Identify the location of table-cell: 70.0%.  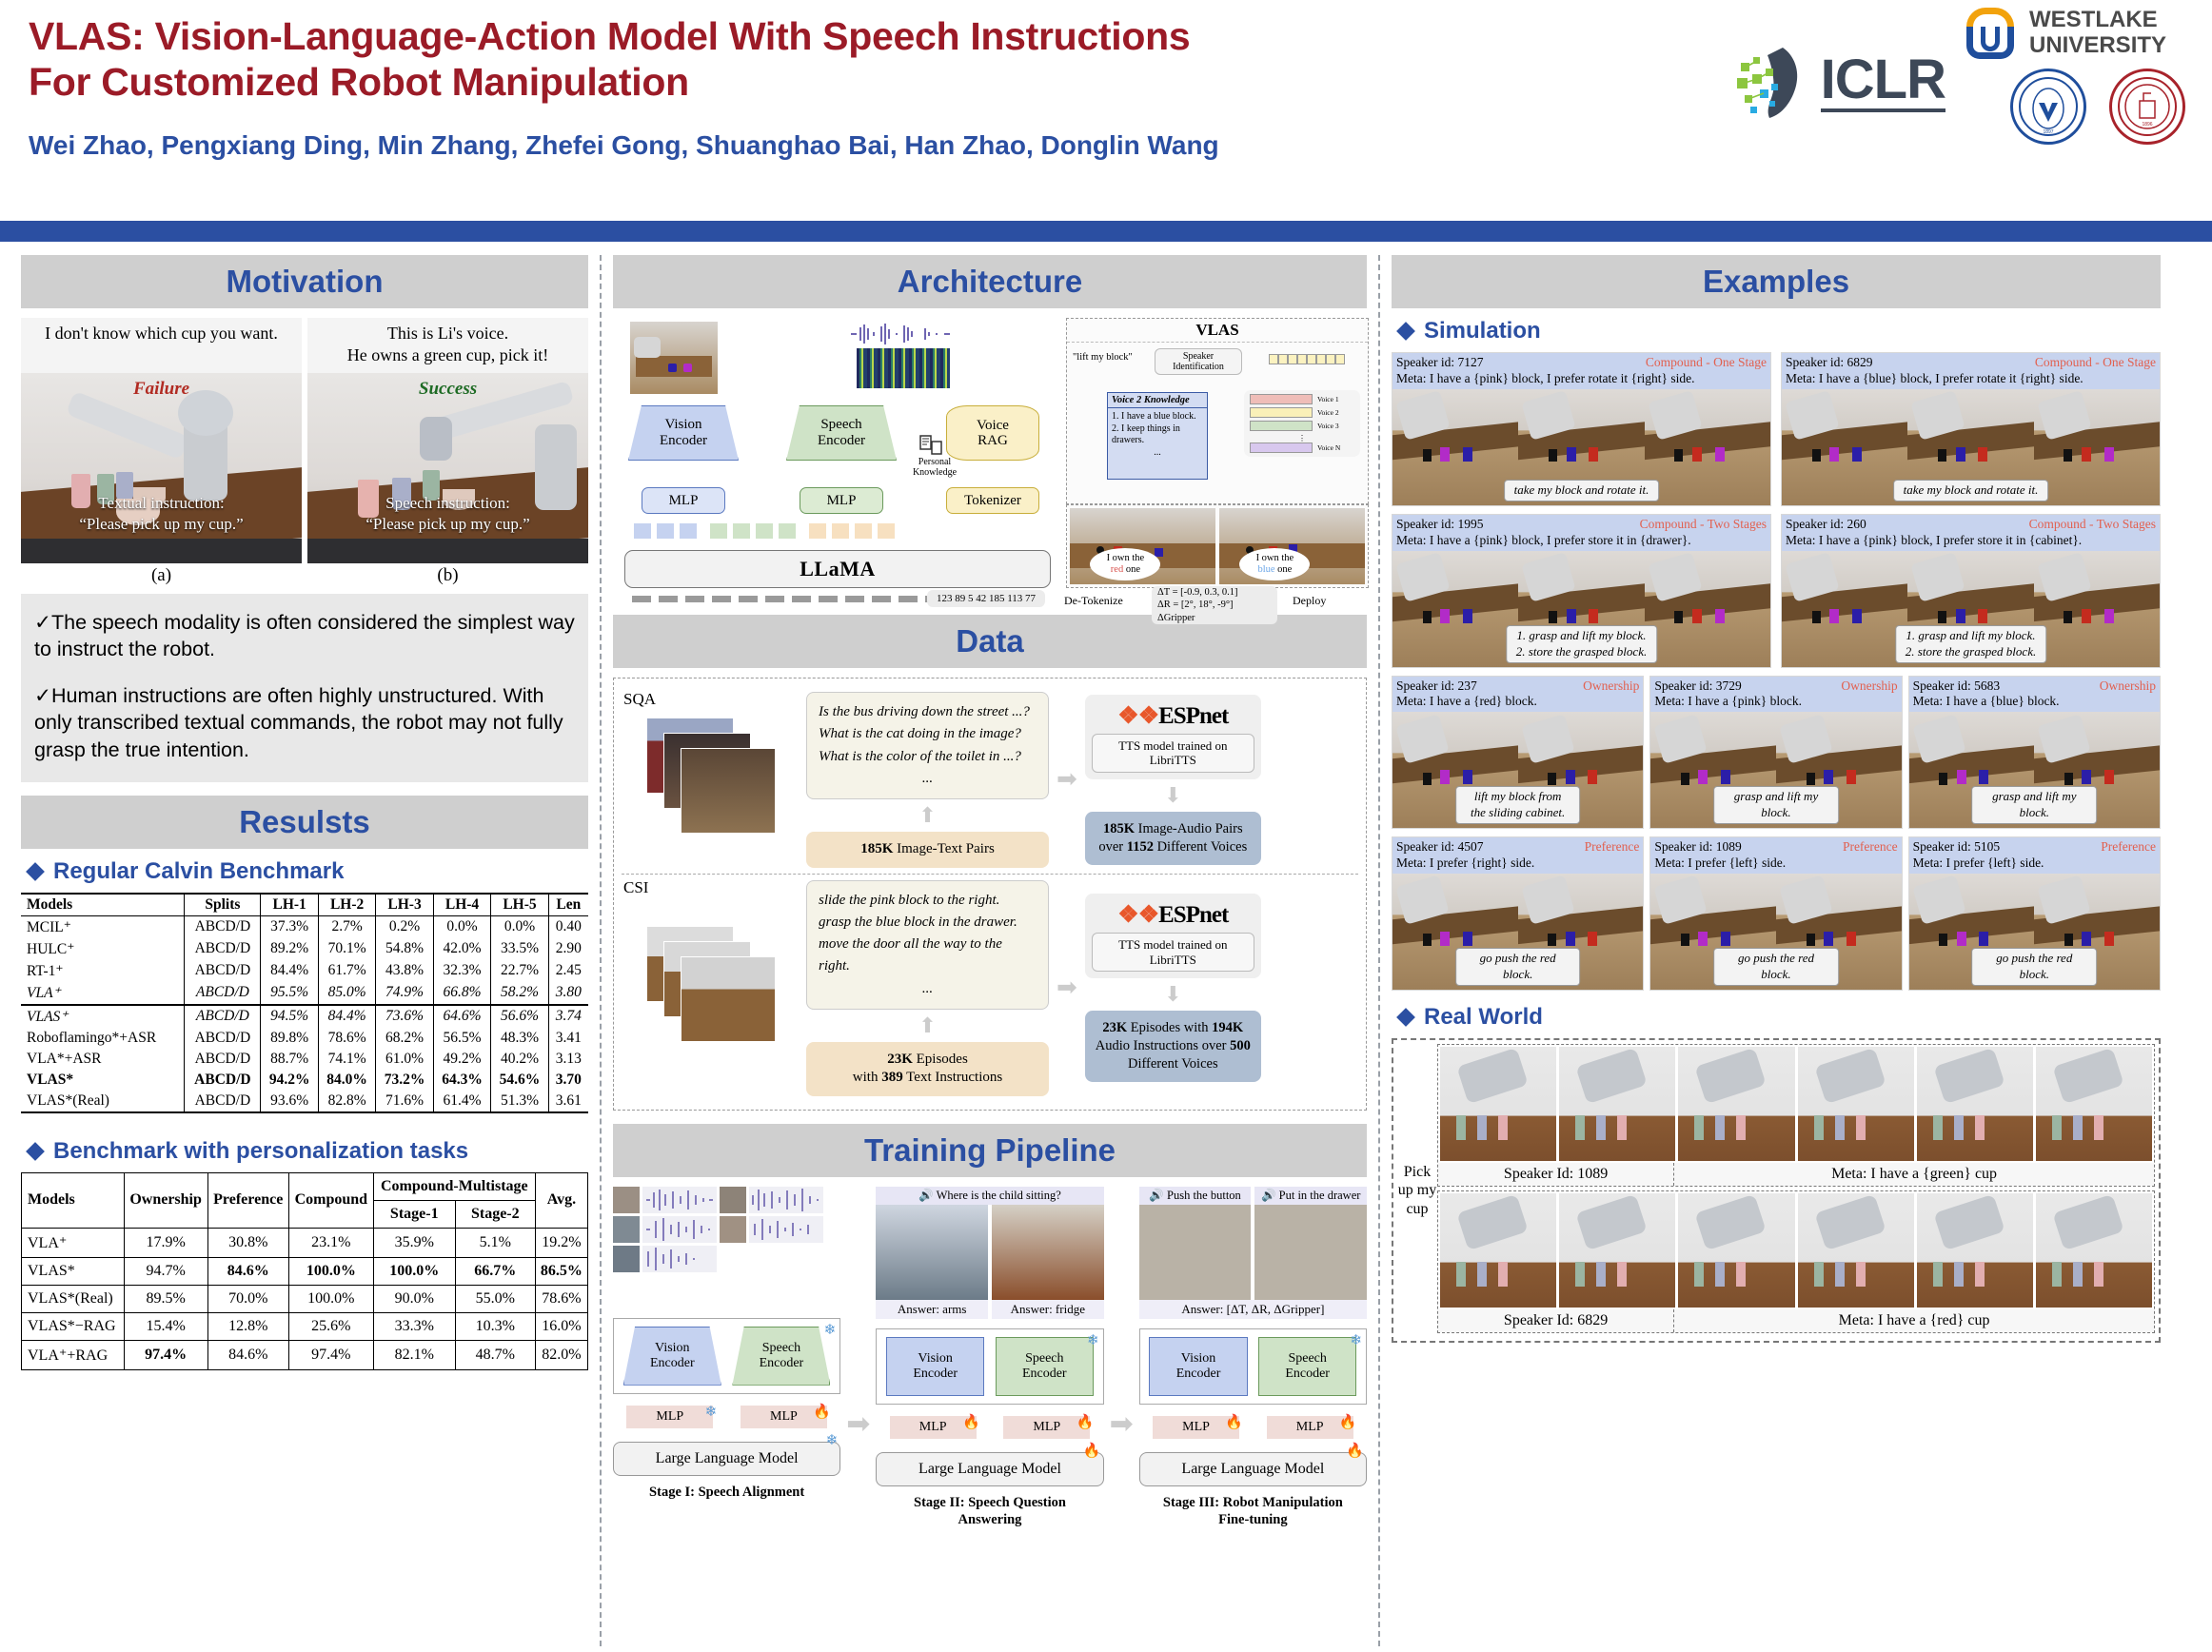
(248, 1299).